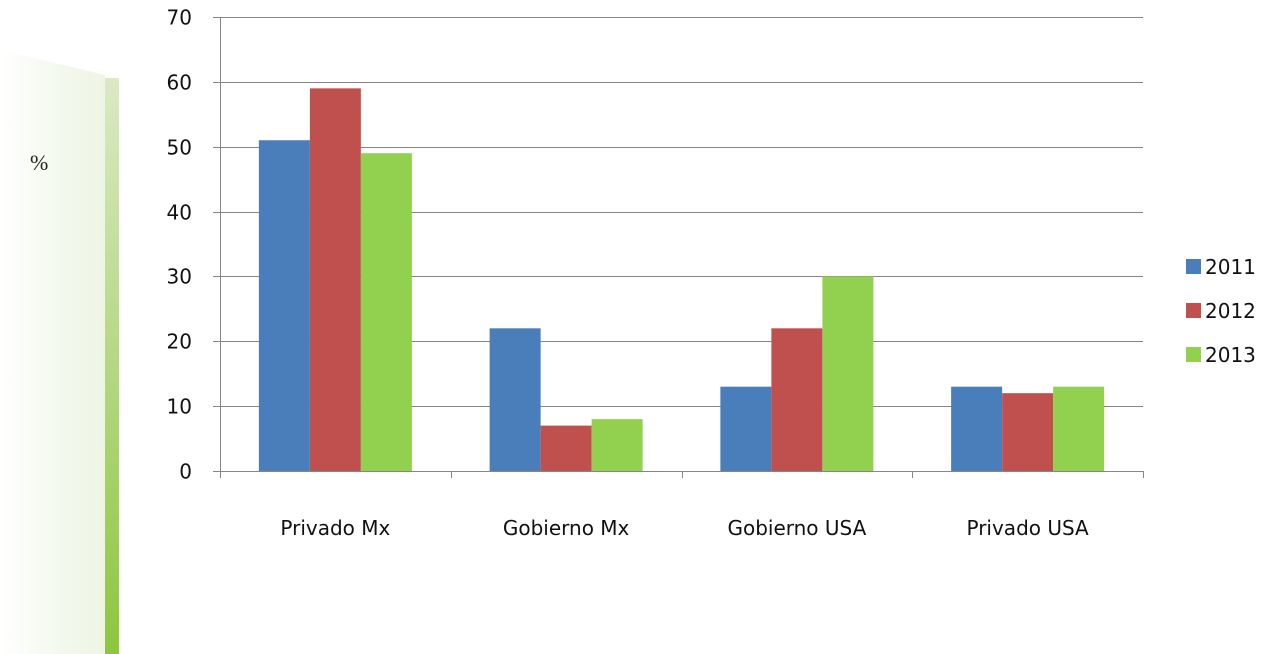  I want to click on y-tick-label: 50, so click(179, 148).